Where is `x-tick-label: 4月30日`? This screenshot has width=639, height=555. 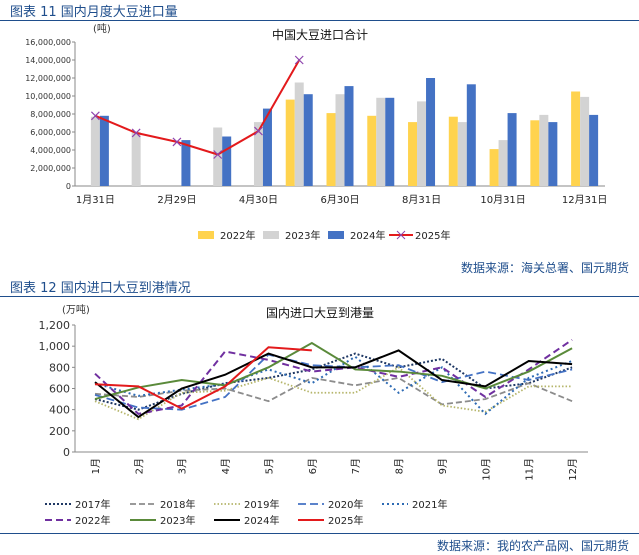
x-tick-label: 4月30日 is located at coordinates (258, 200).